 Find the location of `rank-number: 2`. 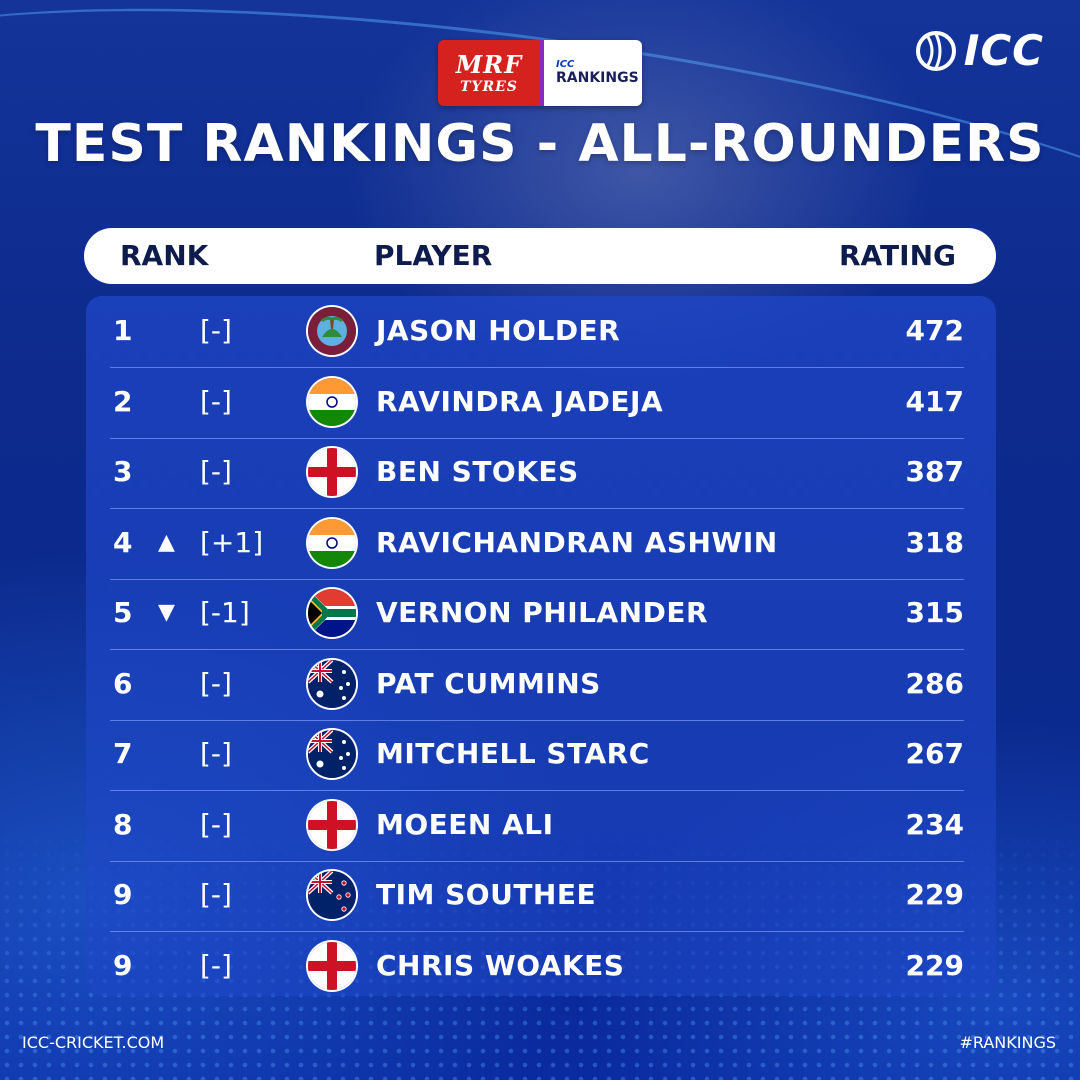

rank-number: 2 is located at coordinates (123, 401).